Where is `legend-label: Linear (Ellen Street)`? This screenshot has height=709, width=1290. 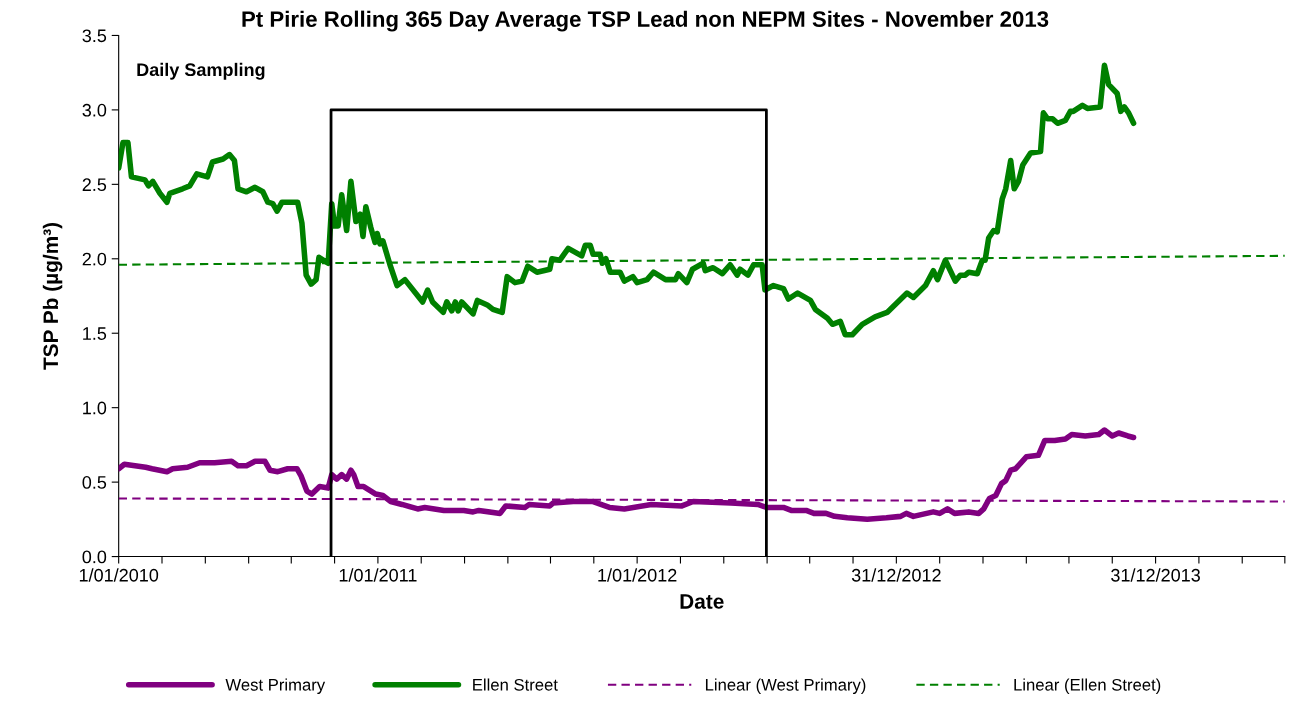 legend-label: Linear (Ellen Street) is located at coordinates (1087, 686).